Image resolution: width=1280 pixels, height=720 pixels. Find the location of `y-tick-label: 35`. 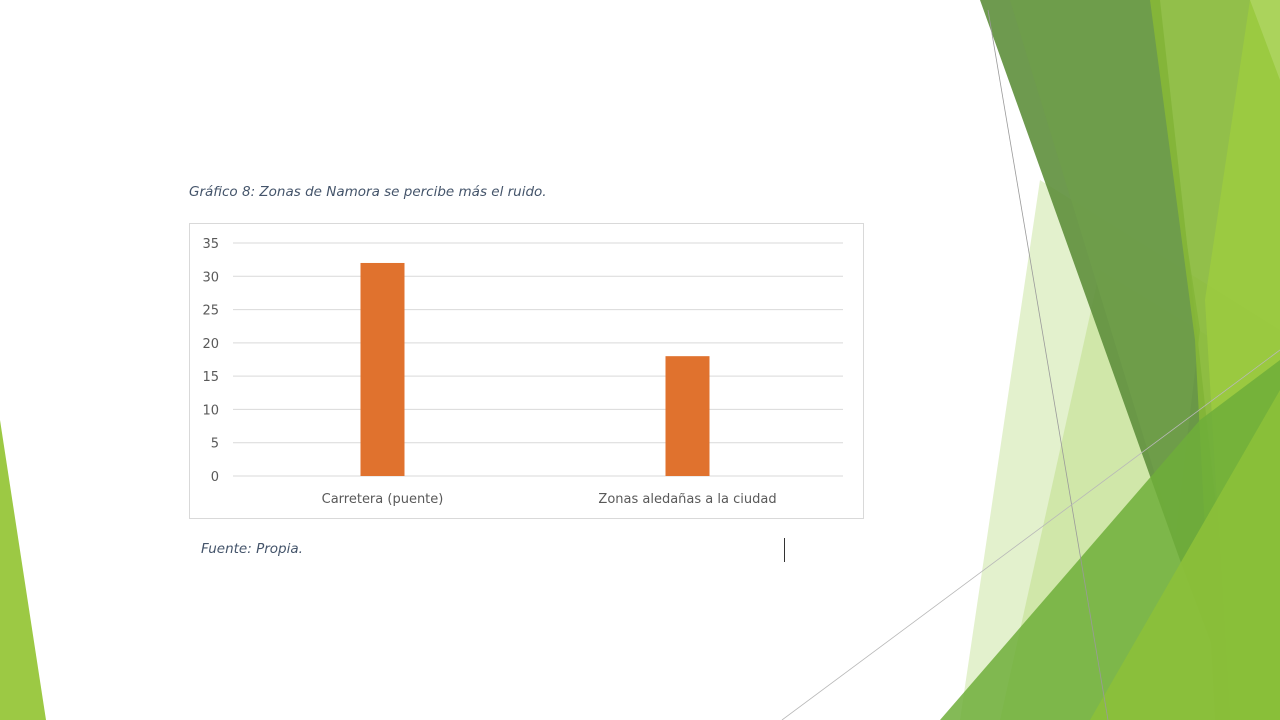

y-tick-label: 35 is located at coordinates (210, 244).